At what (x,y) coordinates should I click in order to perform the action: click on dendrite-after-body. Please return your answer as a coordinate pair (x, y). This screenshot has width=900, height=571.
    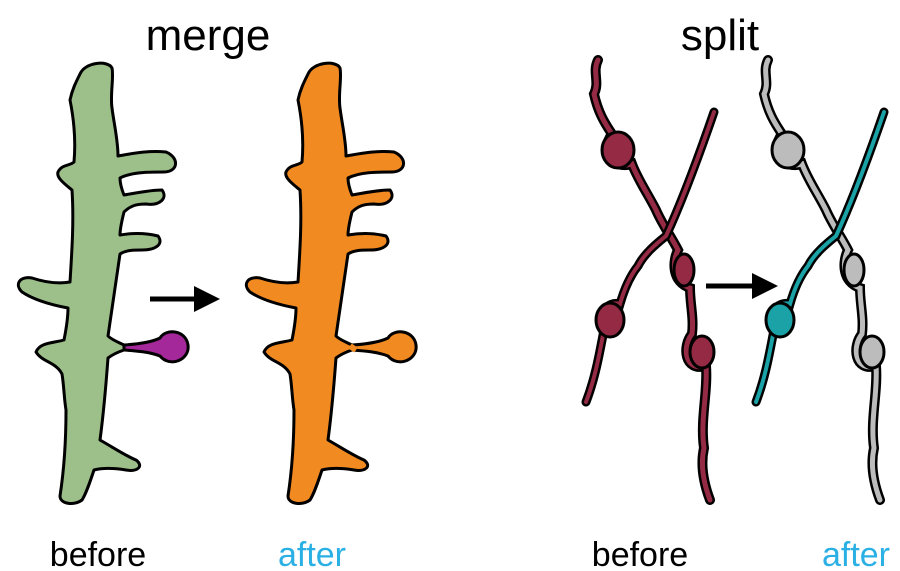
    Looking at the image, I should click on (325, 283).